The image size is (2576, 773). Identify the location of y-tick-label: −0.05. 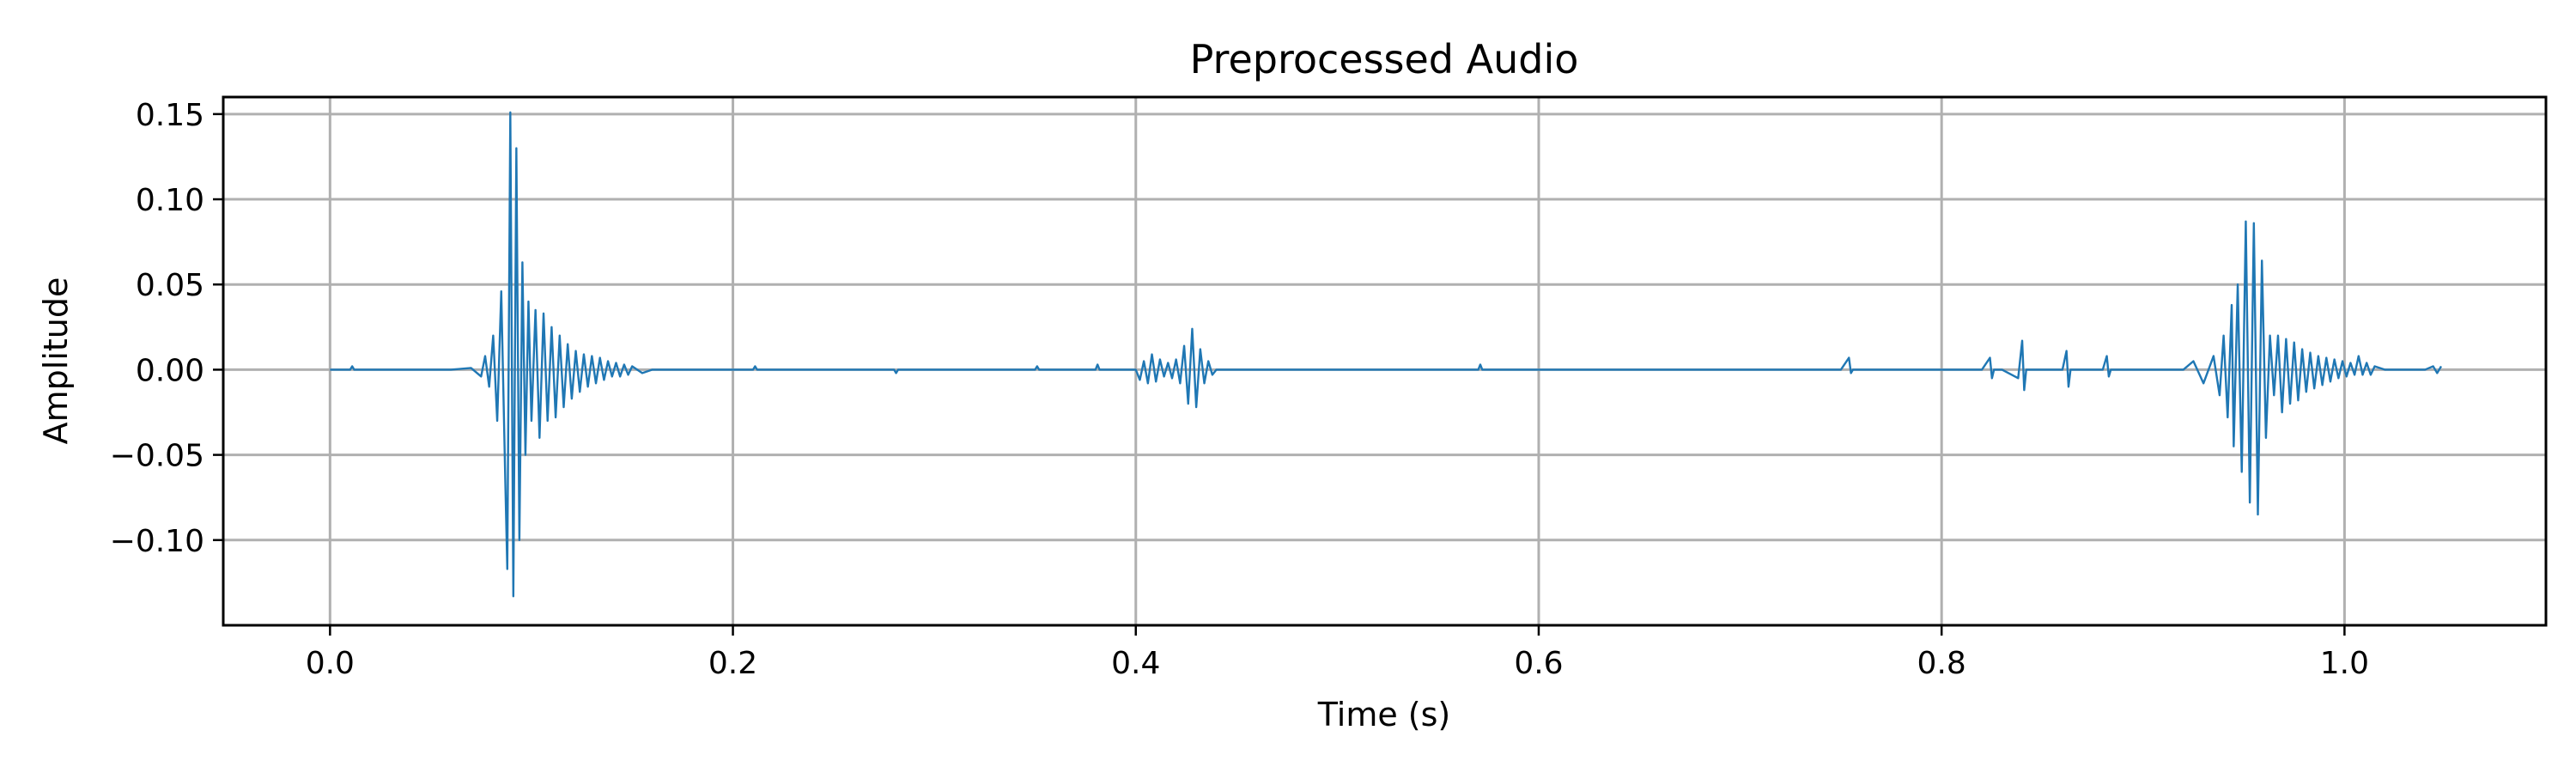
(157, 456).